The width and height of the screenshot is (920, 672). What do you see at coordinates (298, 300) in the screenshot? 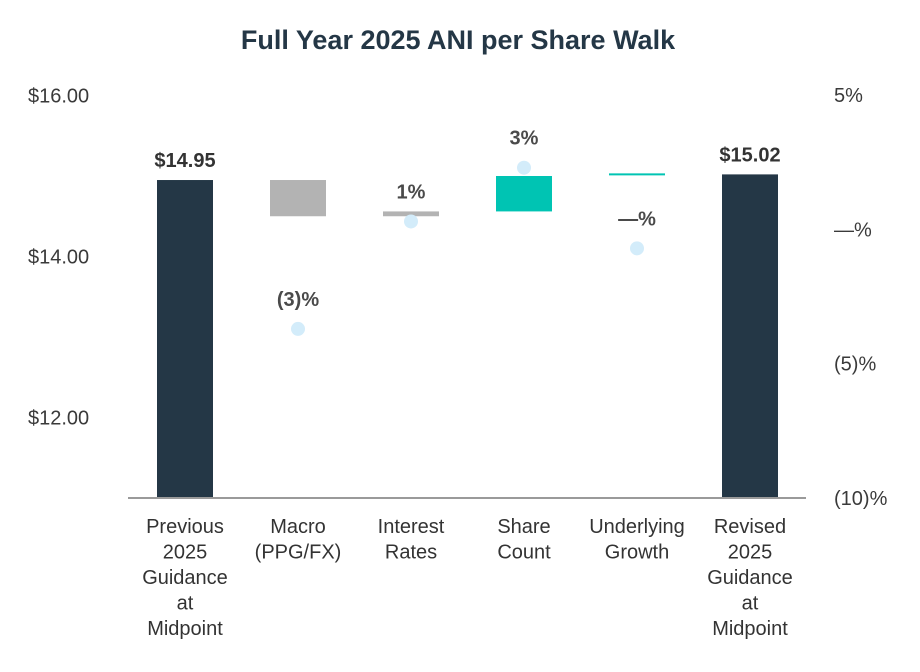
I see `pct-label-1: (3)%` at bounding box center [298, 300].